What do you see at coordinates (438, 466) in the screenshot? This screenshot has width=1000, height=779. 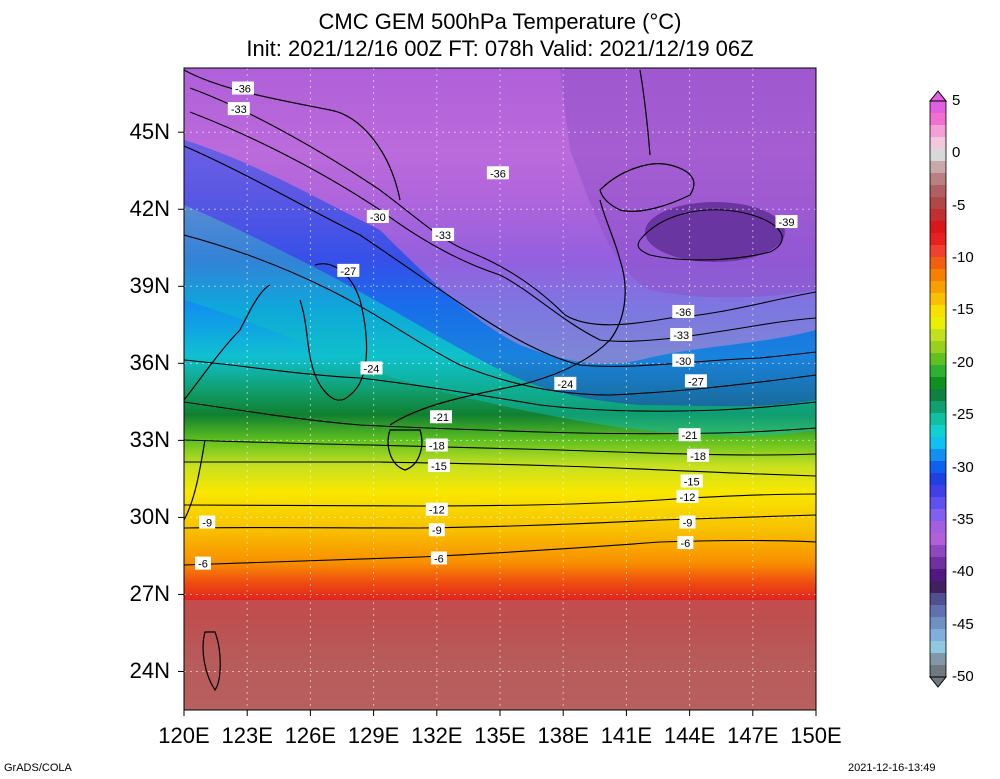 I see `contour-label: -15` at bounding box center [438, 466].